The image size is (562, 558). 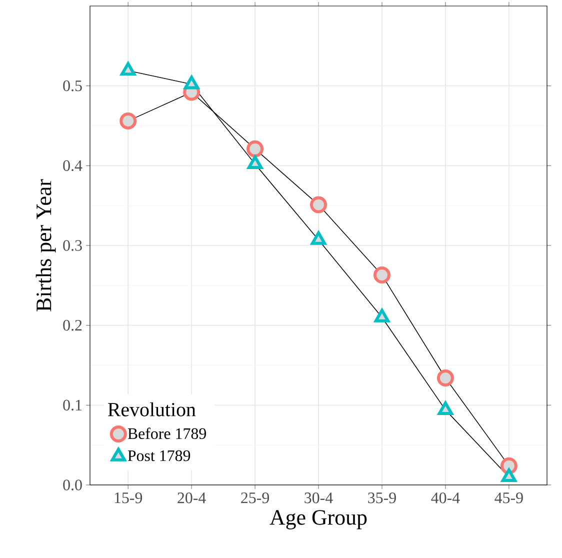 What do you see at coordinates (72, 405) in the screenshot?
I see `y-tick-label: 0.1` at bounding box center [72, 405].